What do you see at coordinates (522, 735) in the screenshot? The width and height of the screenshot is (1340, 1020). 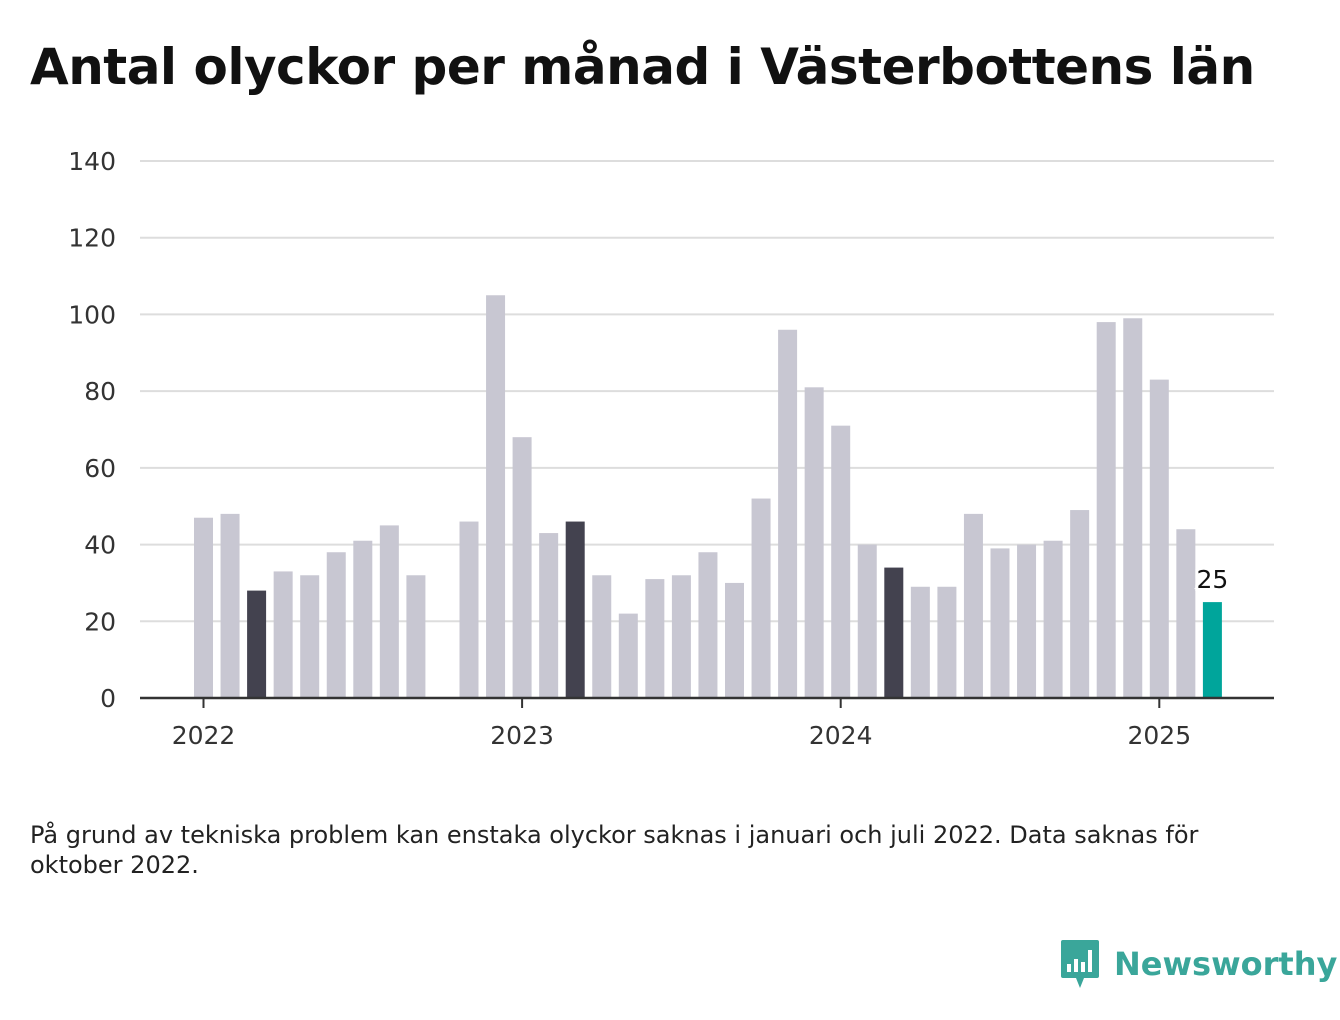 I see `x-tick-label: 2023` at bounding box center [522, 735].